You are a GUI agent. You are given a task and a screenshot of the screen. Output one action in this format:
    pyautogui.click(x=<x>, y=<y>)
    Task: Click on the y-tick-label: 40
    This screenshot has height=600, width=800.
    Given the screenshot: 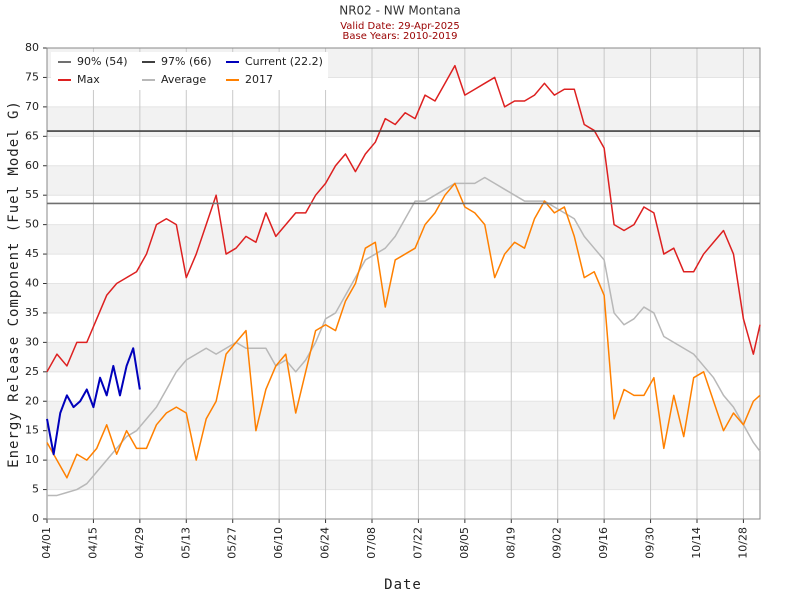 What is the action you would take?
    pyautogui.click(x=32, y=283)
    